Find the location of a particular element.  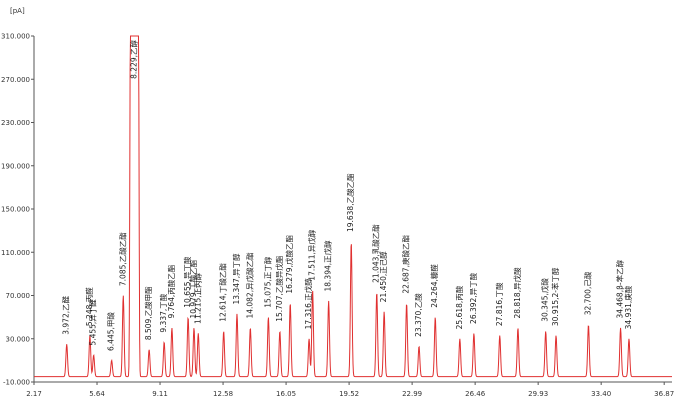

peak-label: 30.345,戊酸 is located at coordinates (545, 300).